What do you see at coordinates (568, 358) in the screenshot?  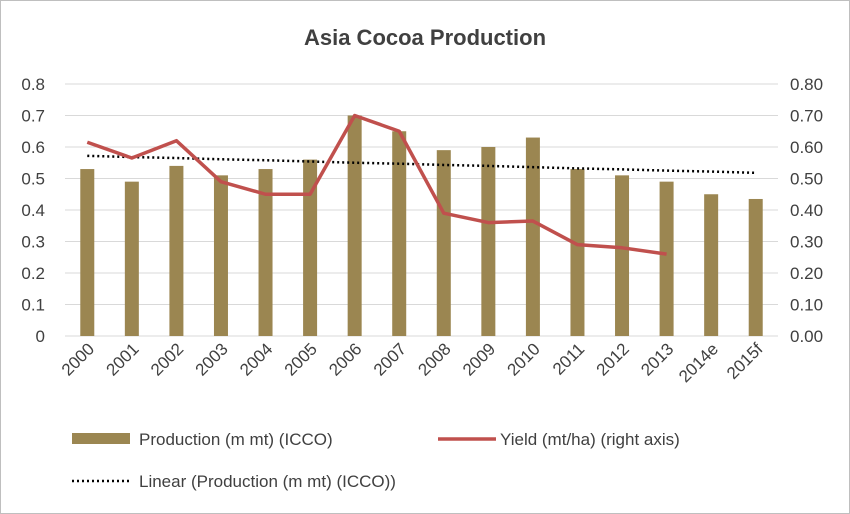 I see `x-tick-label: 2011` at bounding box center [568, 358].